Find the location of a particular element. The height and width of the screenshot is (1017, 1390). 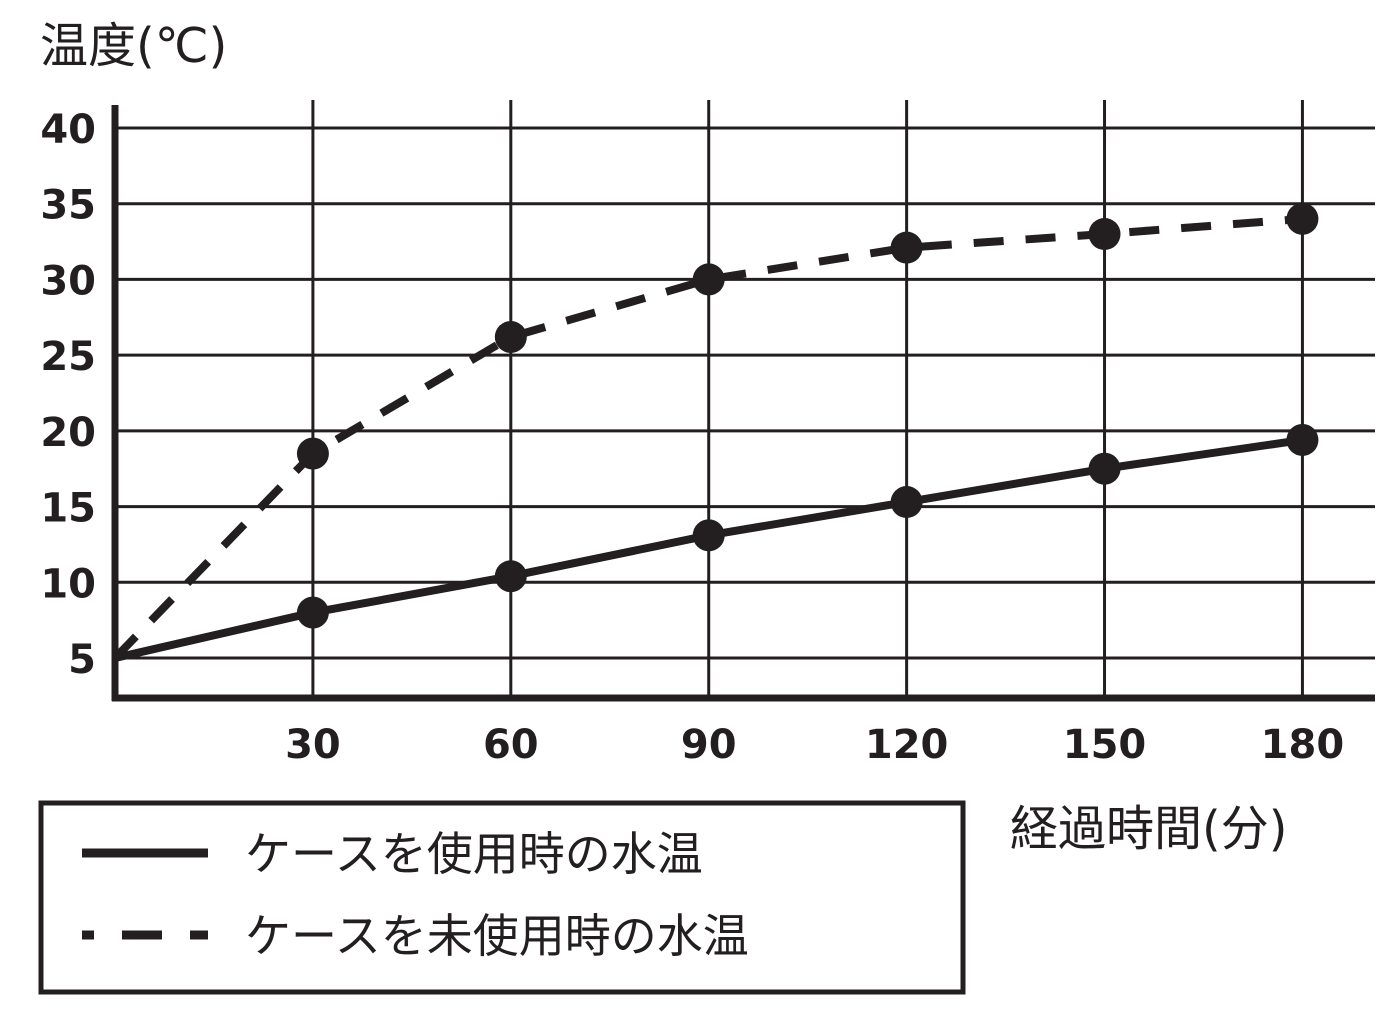

y-axis-title: 温度(℃) is located at coordinates (133, 46).